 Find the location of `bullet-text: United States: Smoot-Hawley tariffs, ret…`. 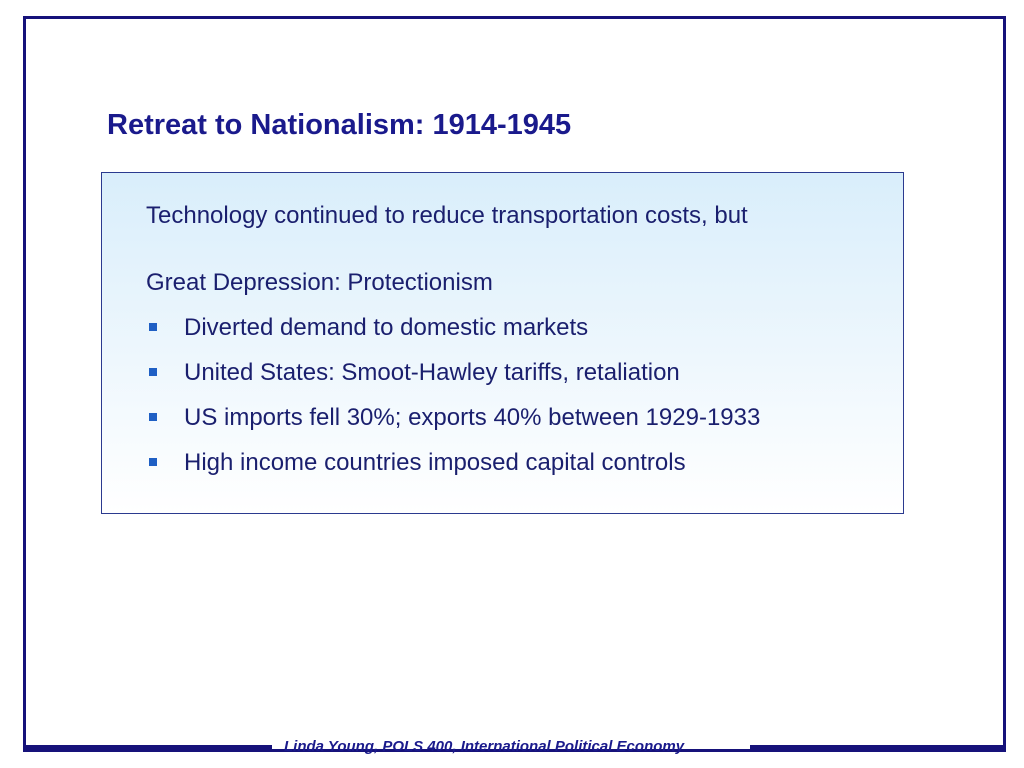

bullet-text: United States: Smoot-Hawley tariffs, ret… is located at coordinates (432, 372).